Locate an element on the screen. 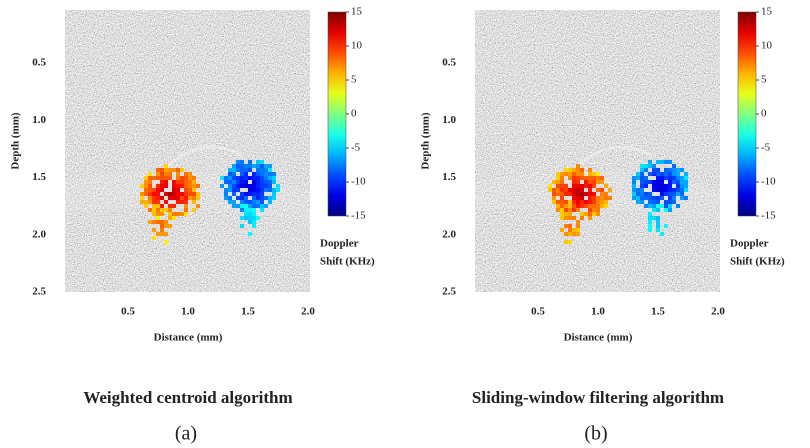 The image size is (810, 448). y-tick-label: 1.5 is located at coordinates (39, 177).